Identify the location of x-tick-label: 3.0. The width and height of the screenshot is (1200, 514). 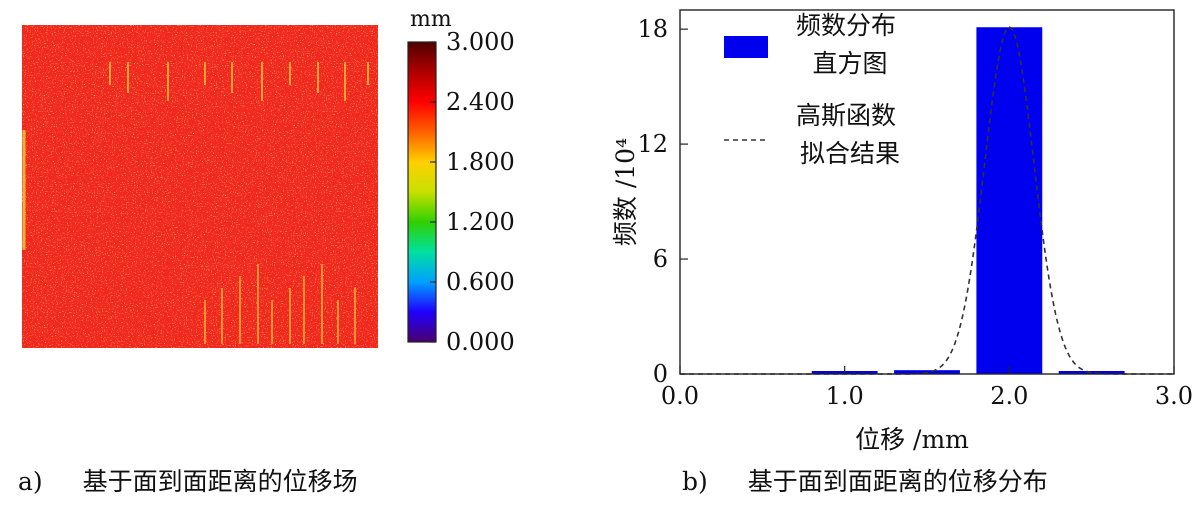
(1174, 396).